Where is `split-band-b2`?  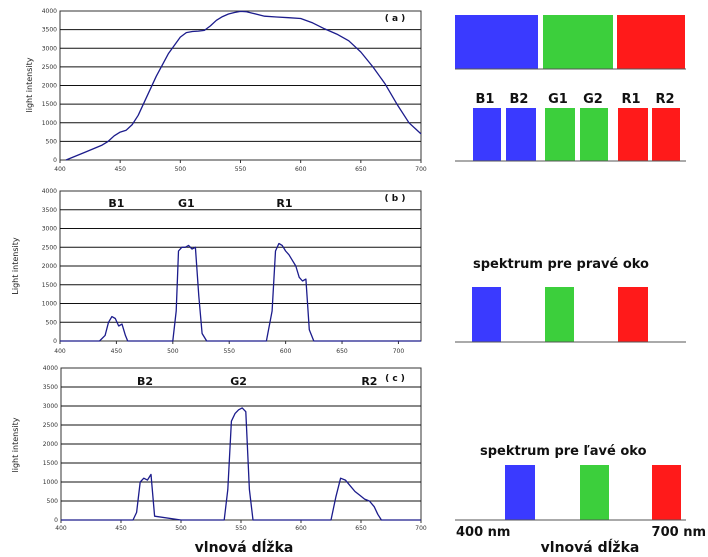 split-band-b2 is located at coordinates (521, 134).